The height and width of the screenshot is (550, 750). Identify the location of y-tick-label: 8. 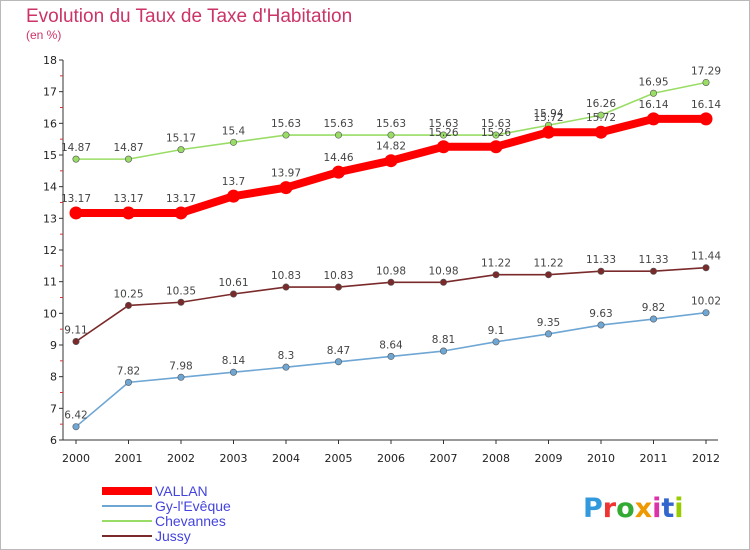
(53, 377).